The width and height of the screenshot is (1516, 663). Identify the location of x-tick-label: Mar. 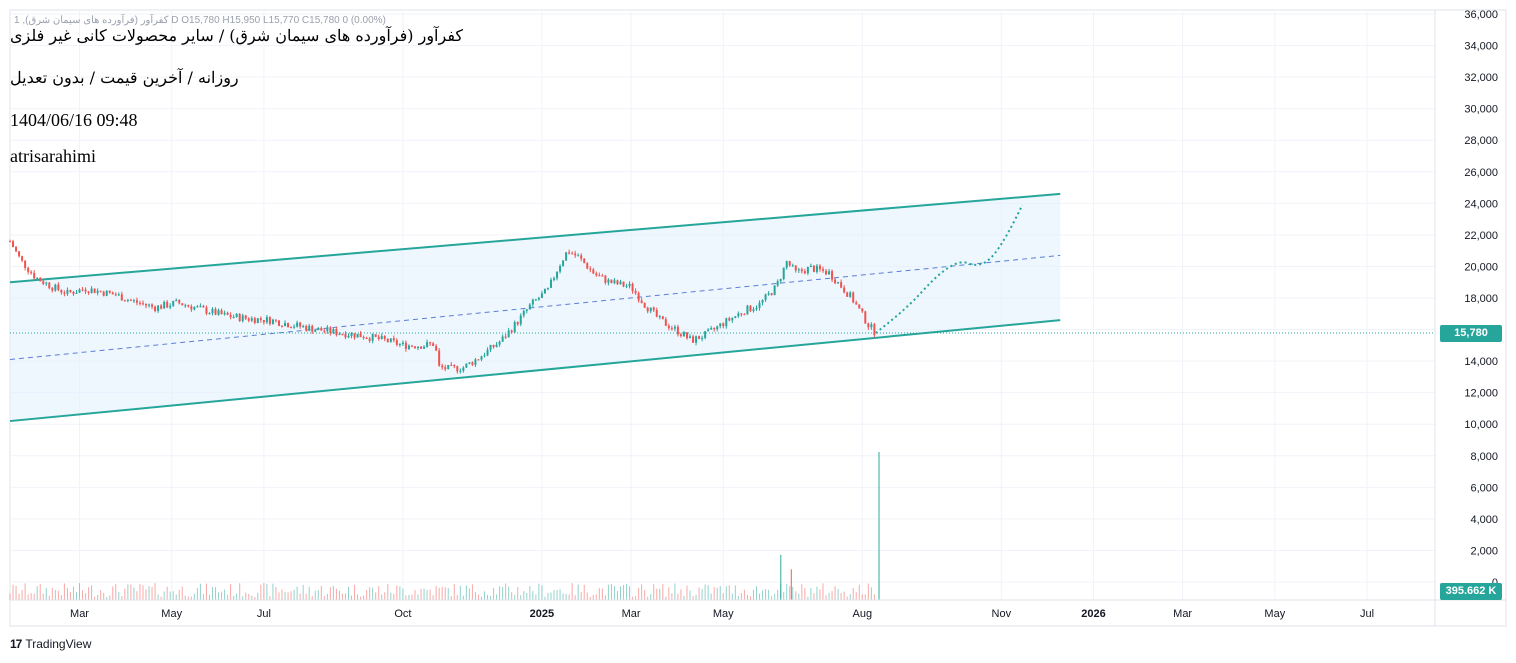
(1182, 614).